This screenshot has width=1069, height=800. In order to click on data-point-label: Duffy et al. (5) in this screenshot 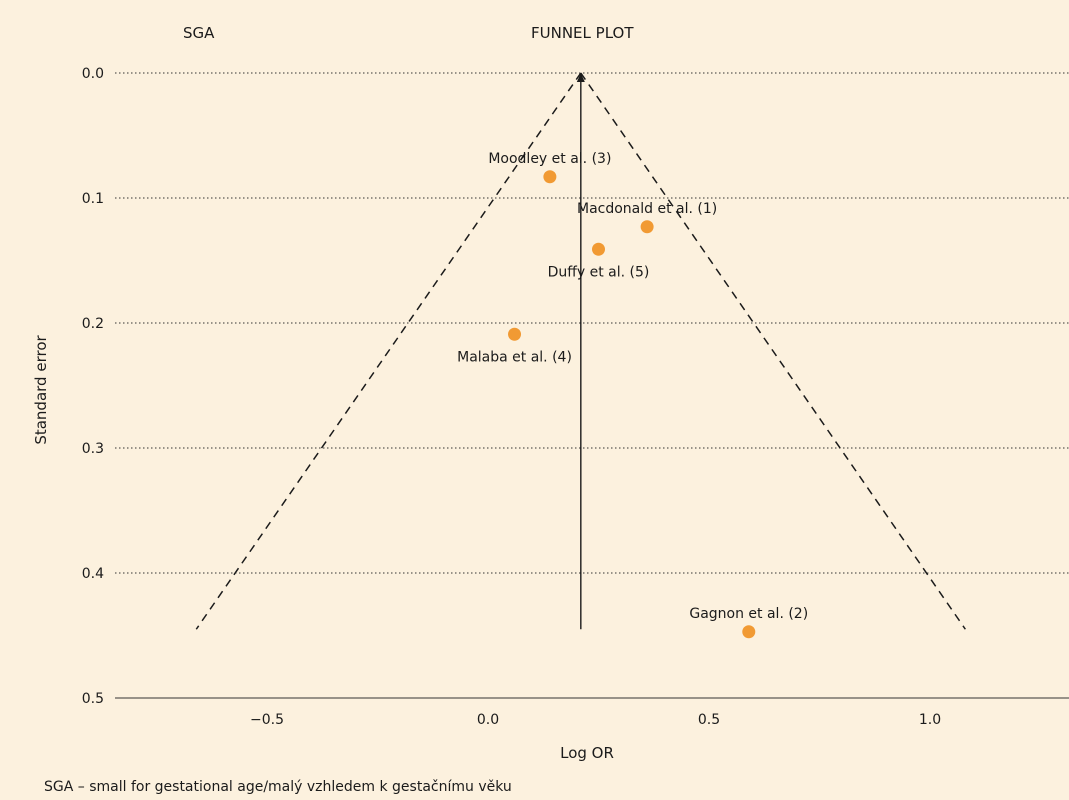, I will do `click(599, 272)`.